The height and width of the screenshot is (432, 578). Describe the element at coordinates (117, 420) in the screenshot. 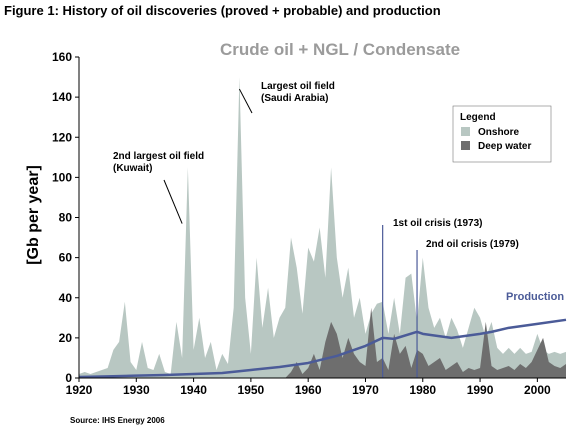

I see `source-note: Source: IHS Energy 2006` at that location.